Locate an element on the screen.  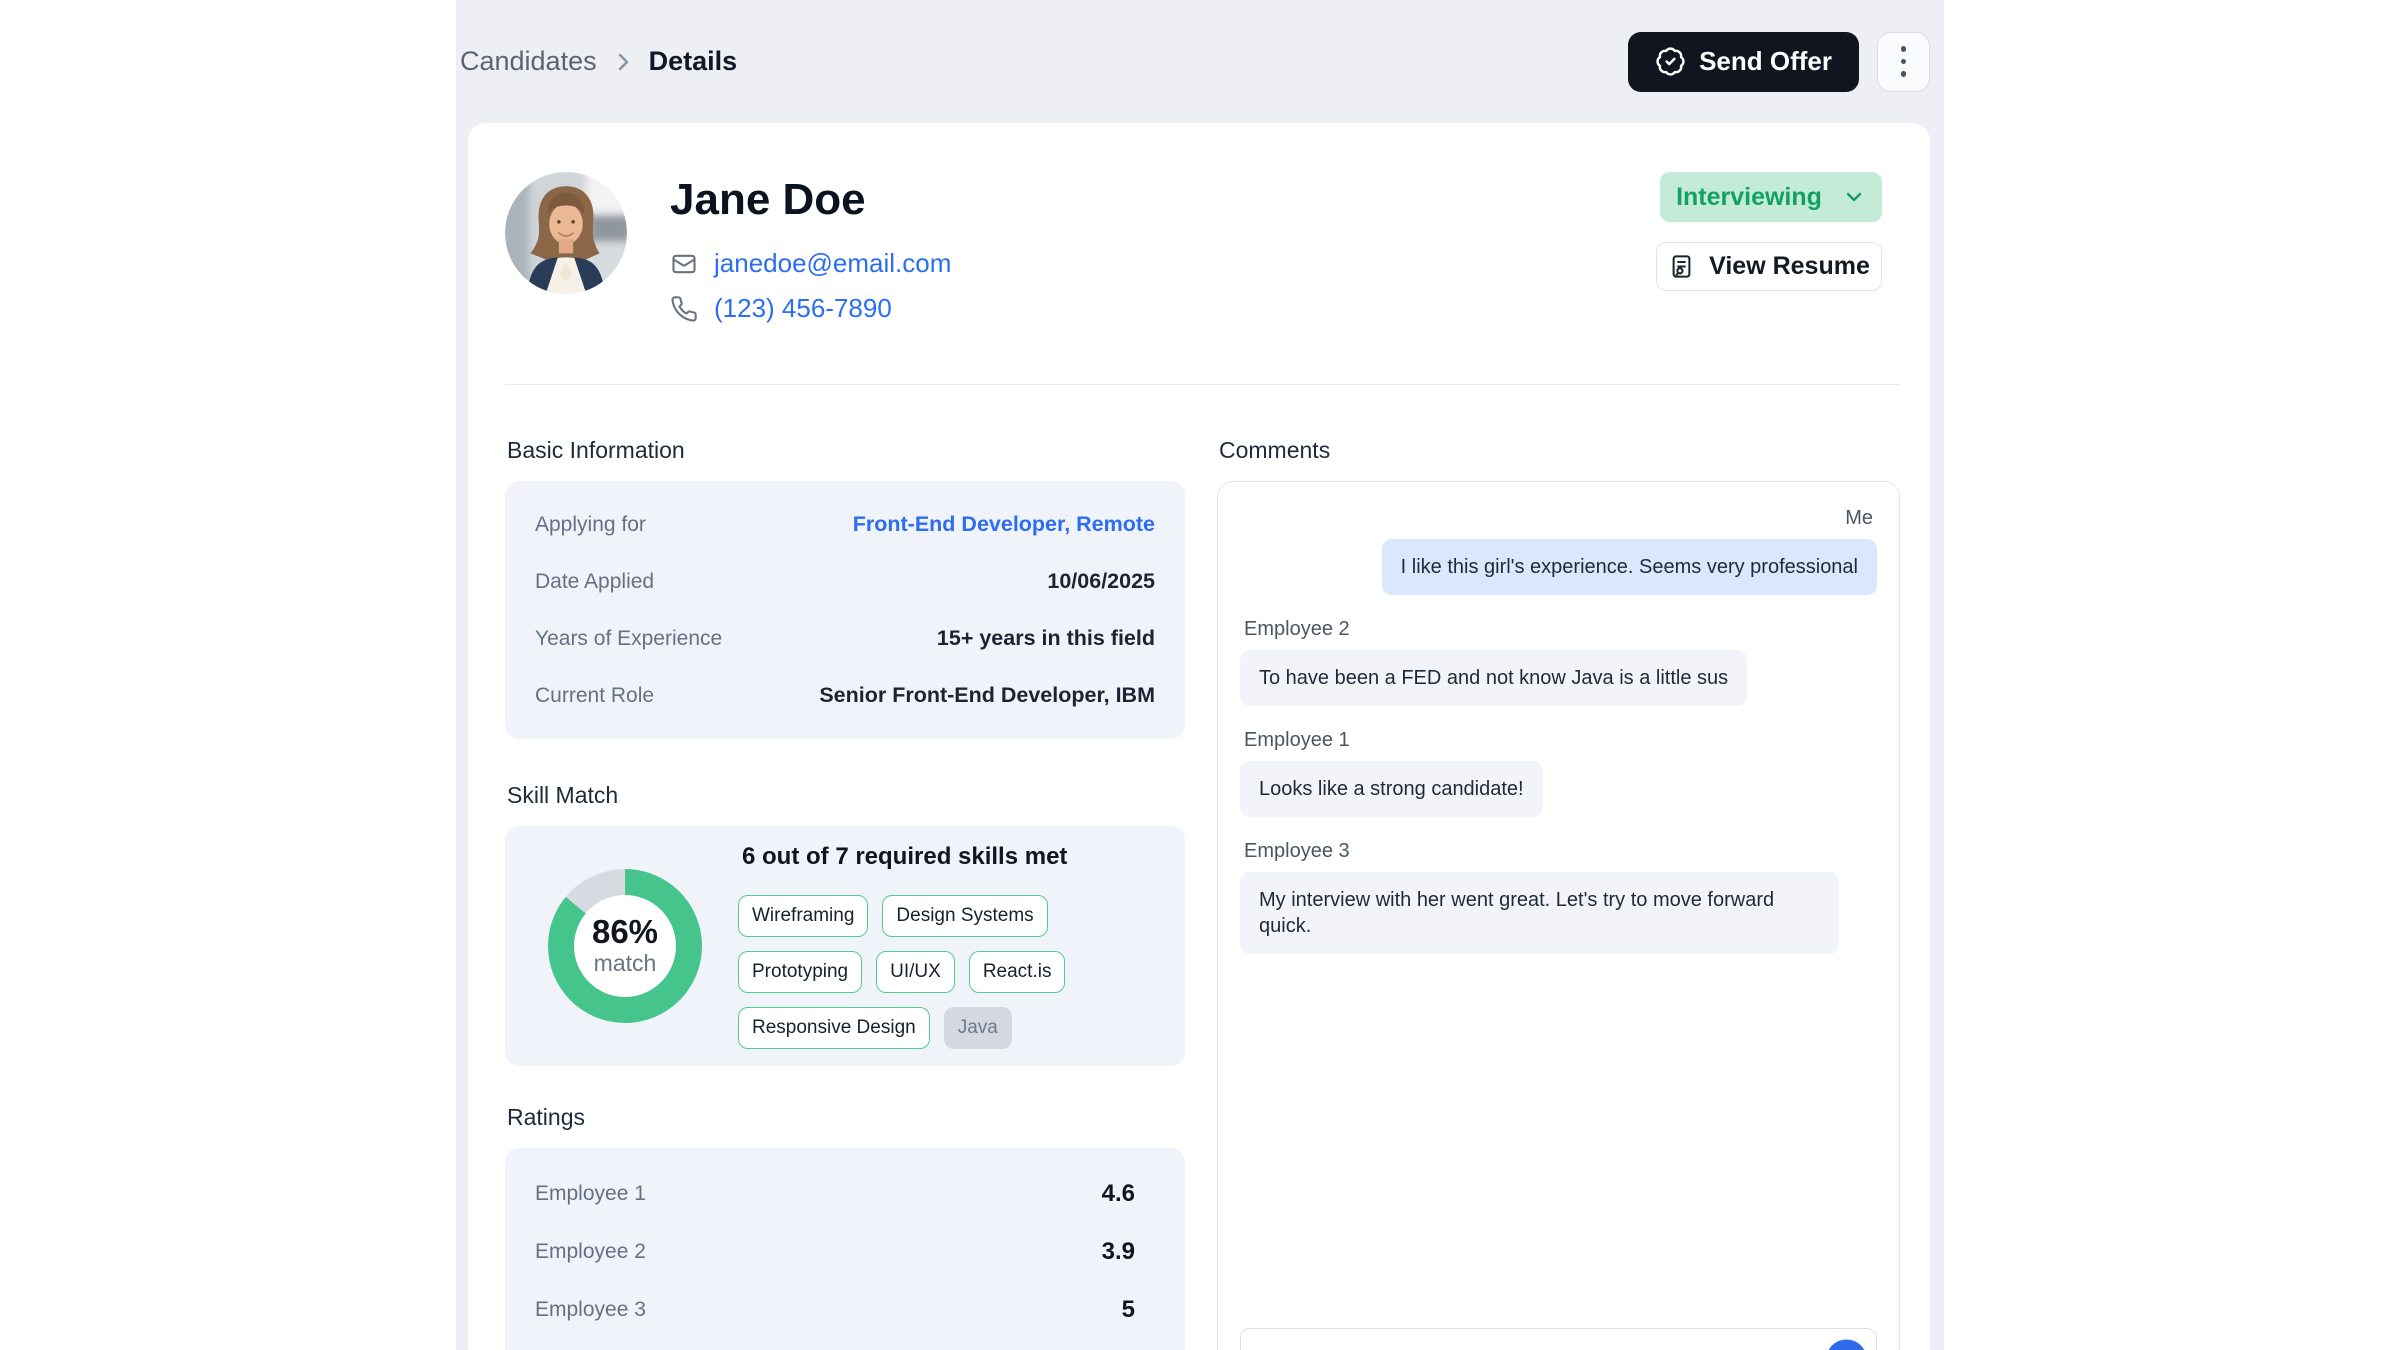
profile-actions: Interviewing View Resume is located at coordinates (1769, 231).